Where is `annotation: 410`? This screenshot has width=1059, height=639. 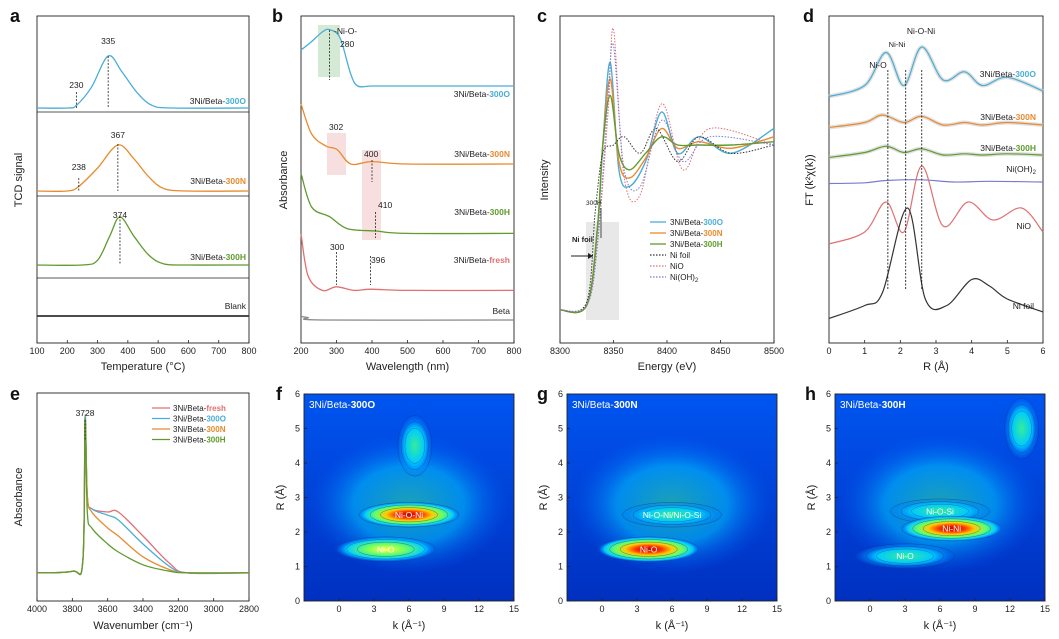
annotation: 410 is located at coordinates (385, 205).